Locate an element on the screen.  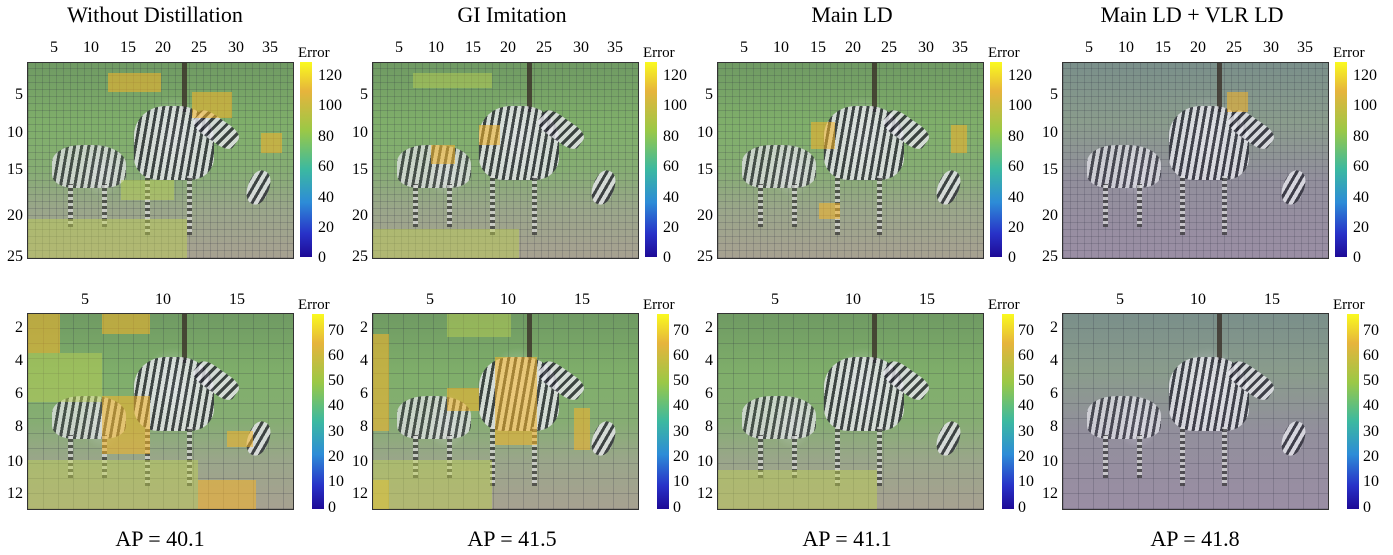
ap-score-4: AP = 41.8 is located at coordinates (1195, 538).